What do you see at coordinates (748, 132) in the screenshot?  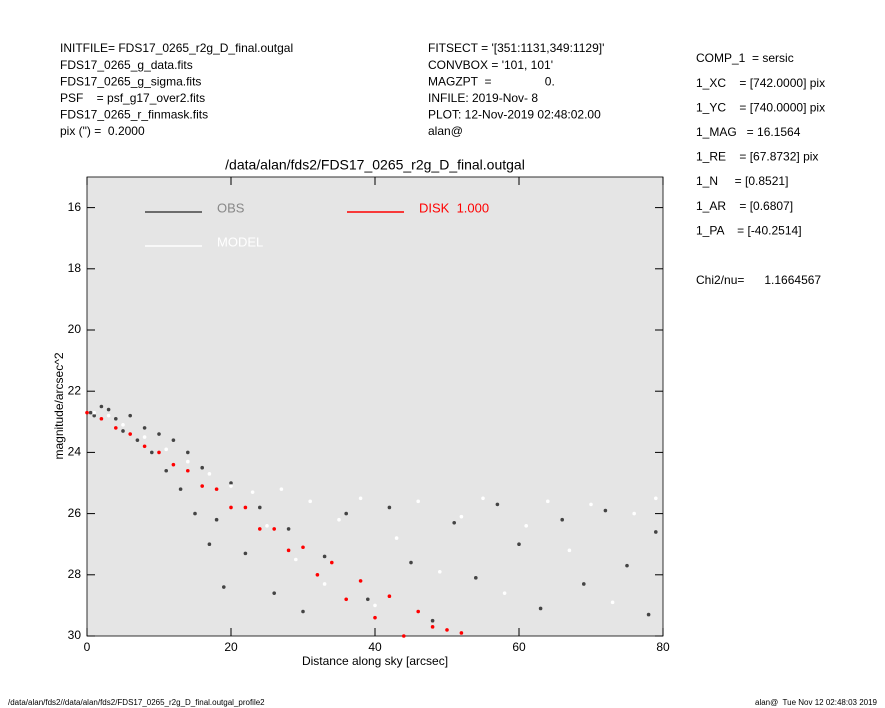 I see `fit-parameter: 1_MAG = 16.1564` at bounding box center [748, 132].